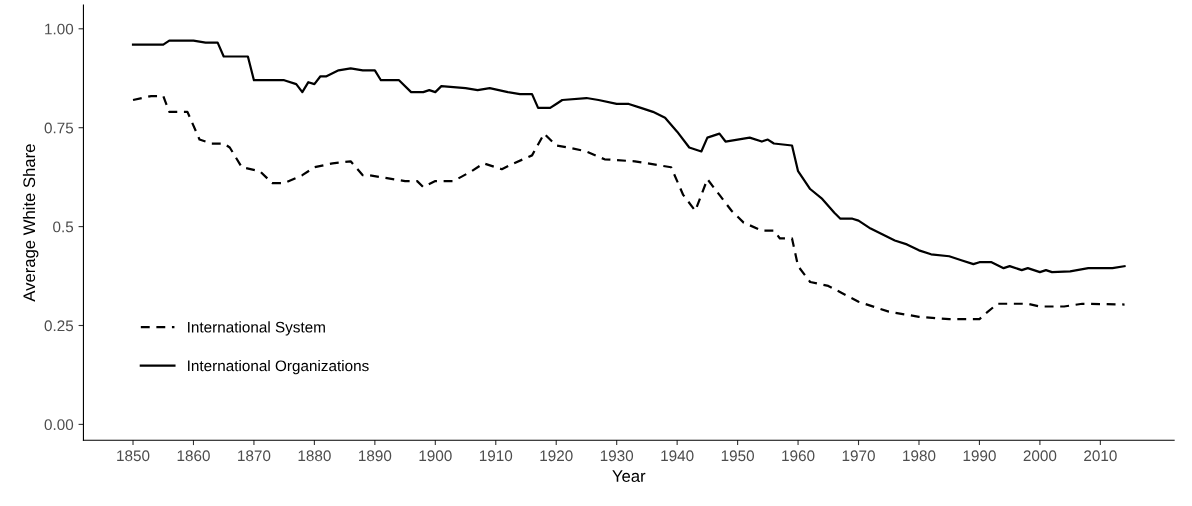  I want to click on legend-label: International System, so click(256, 328).